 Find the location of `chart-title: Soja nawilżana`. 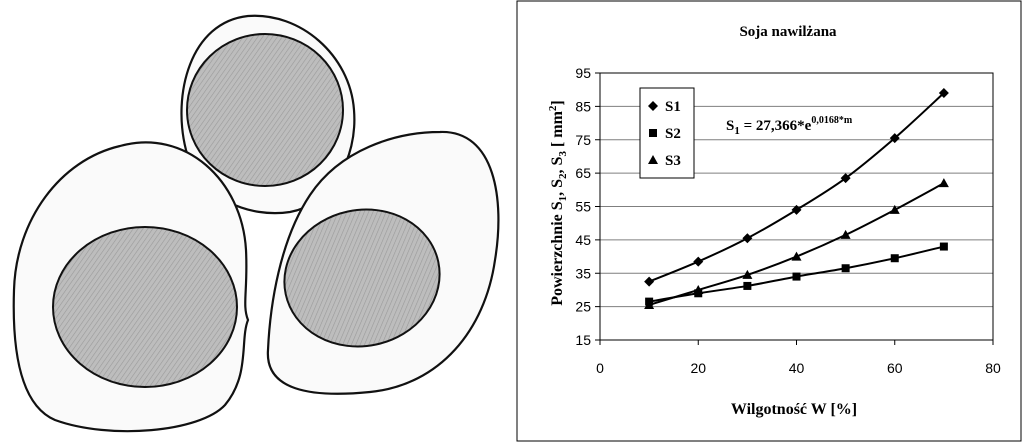

chart-title: Soja nawilżana is located at coordinates (788, 32).